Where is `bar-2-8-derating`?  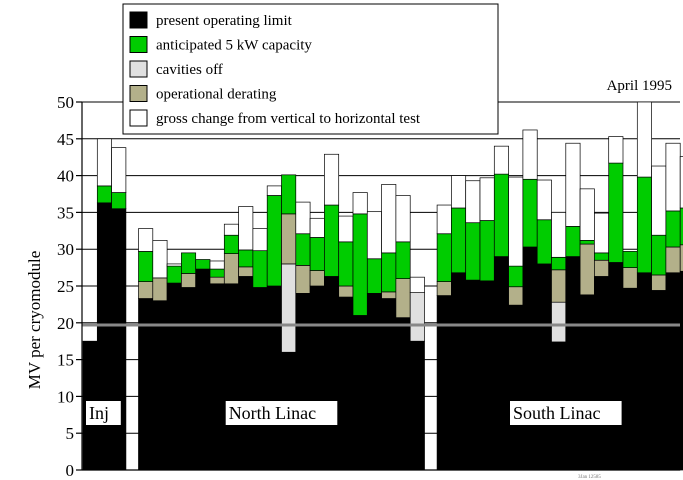 bar-2-8-derating is located at coordinates (559, 286).